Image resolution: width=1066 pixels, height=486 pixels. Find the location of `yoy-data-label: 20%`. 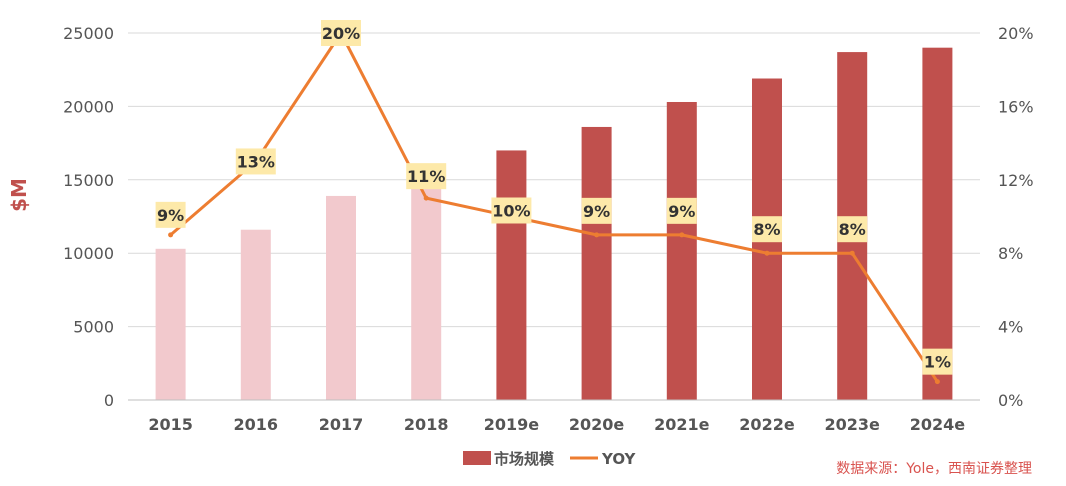

yoy-data-label: 20% is located at coordinates (341, 33).